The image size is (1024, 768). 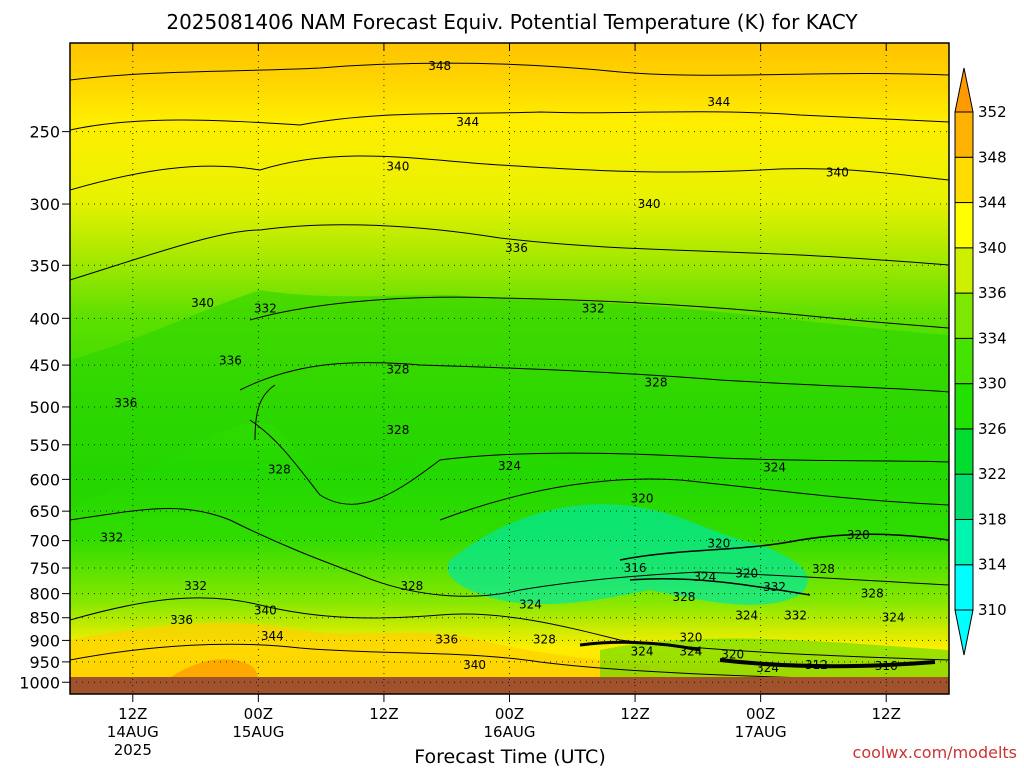 What do you see at coordinates (992, 610) in the screenshot?
I see `colorbar-tick-label: 310` at bounding box center [992, 610].